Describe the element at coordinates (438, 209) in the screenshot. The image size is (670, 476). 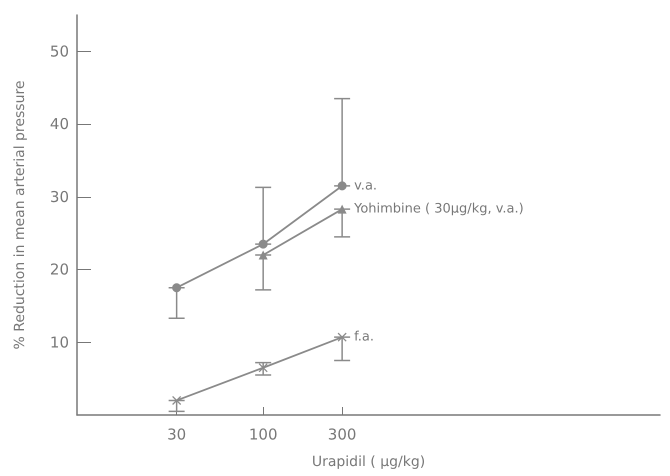
I see `series-label: Yohimbine ( 30μg/kg, v.a.)` at that location.